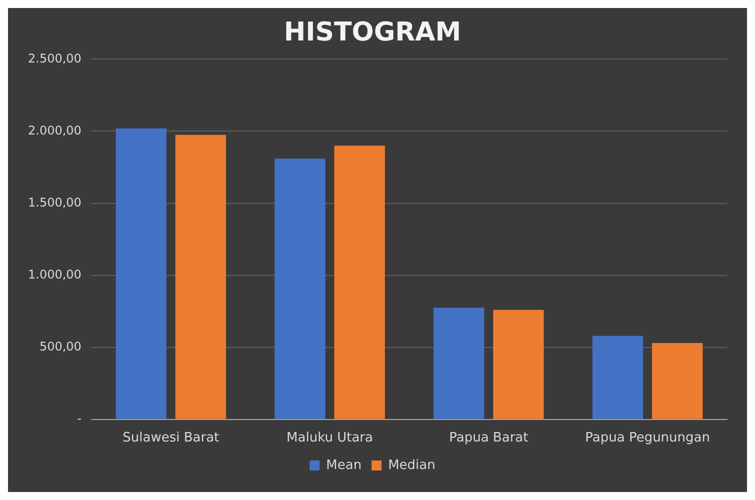  What do you see at coordinates (344, 465) in the screenshot?
I see `legend-label: Mean` at bounding box center [344, 465].